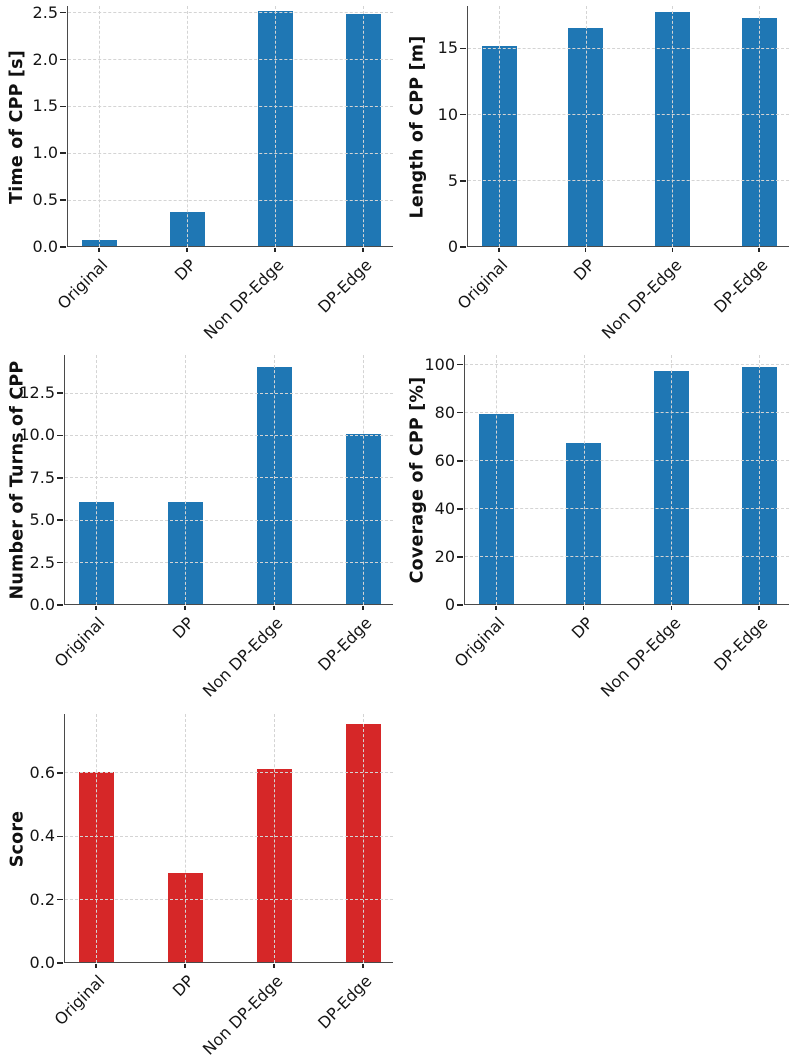  I want to click on y-tick-label: 1.0, so click(45, 153).